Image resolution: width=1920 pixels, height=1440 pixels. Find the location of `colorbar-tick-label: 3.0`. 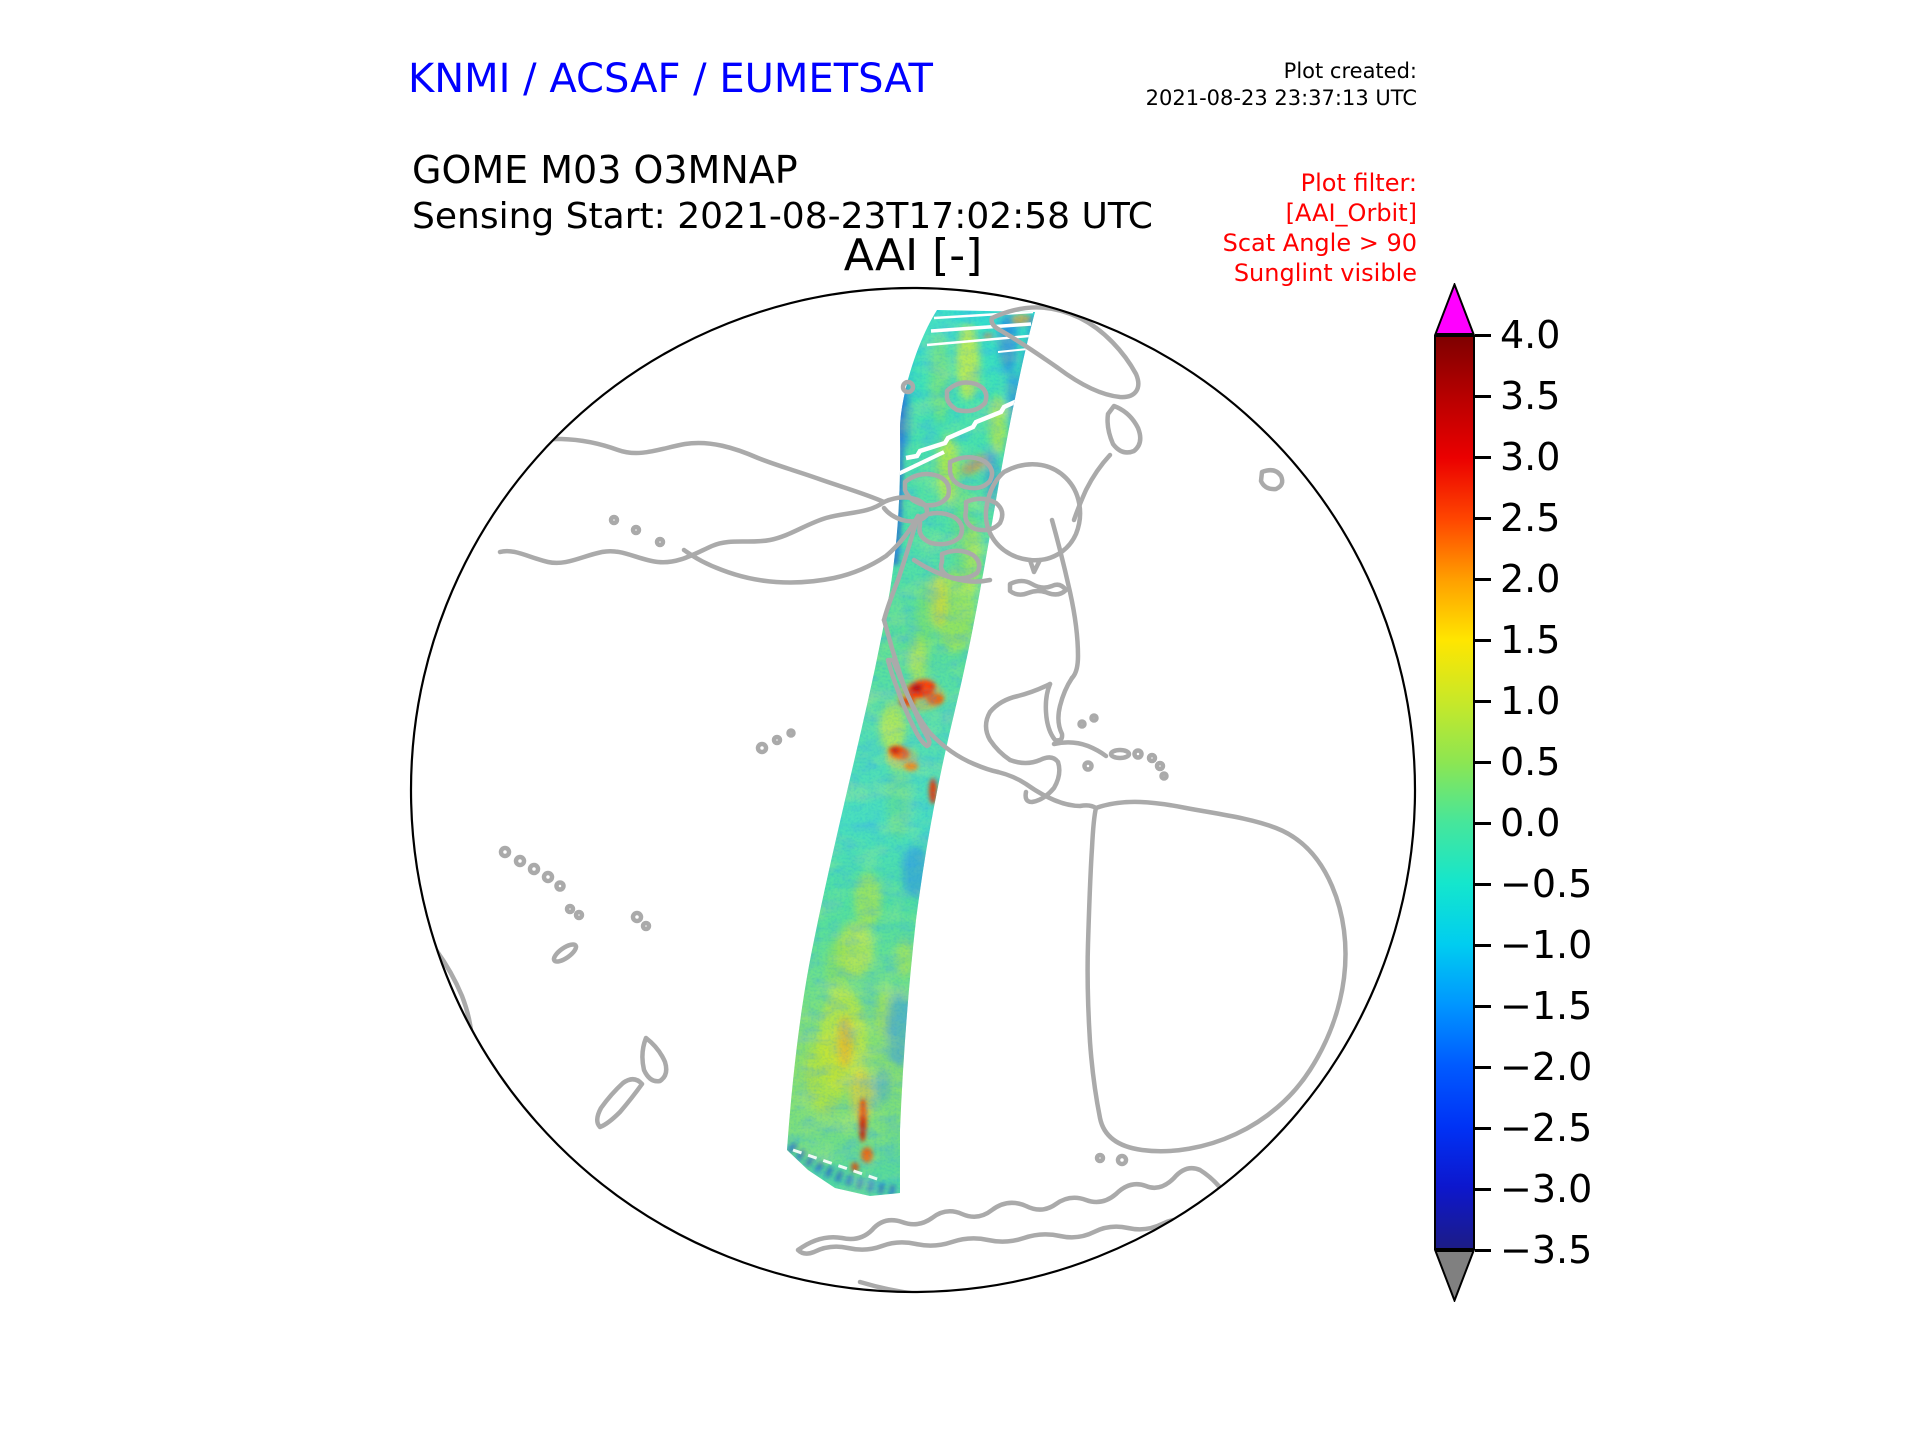

colorbar-tick-label: 3.0 is located at coordinates (1530, 457).